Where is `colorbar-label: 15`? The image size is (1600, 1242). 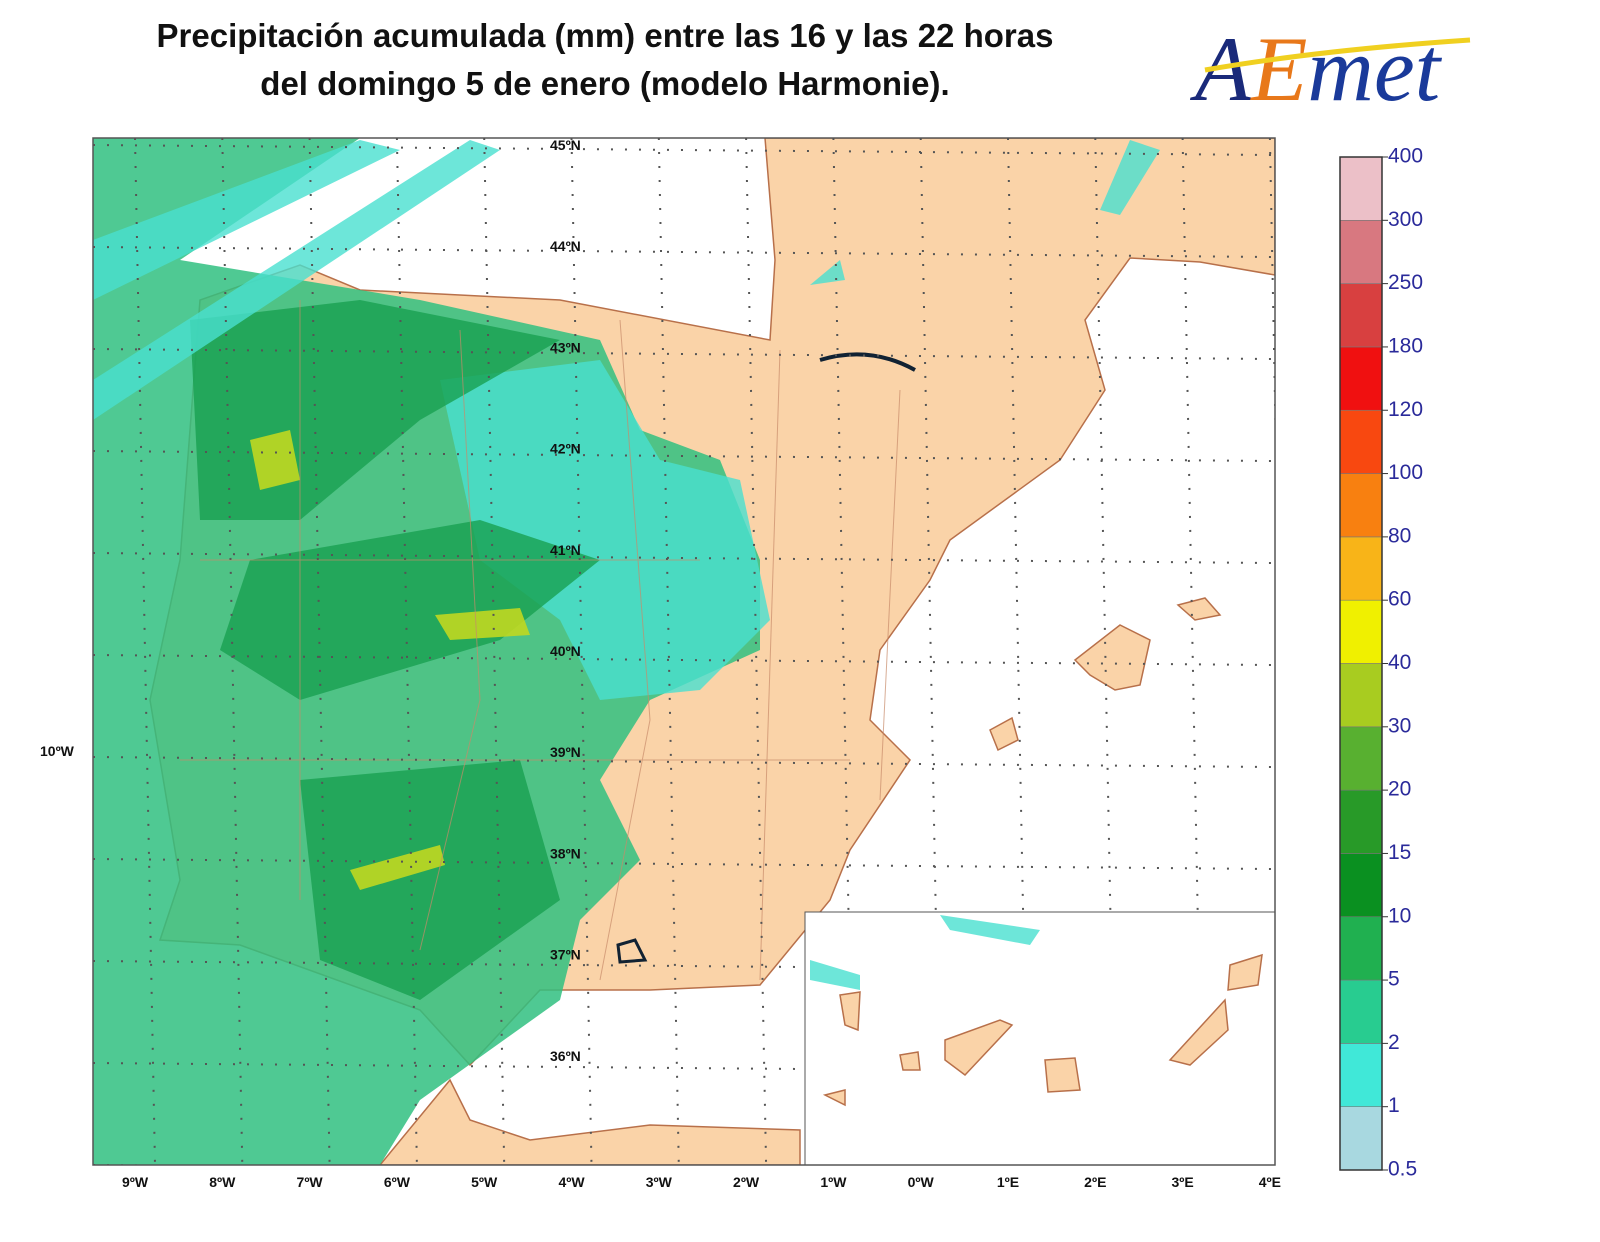 colorbar-label: 15 is located at coordinates (1399, 852).